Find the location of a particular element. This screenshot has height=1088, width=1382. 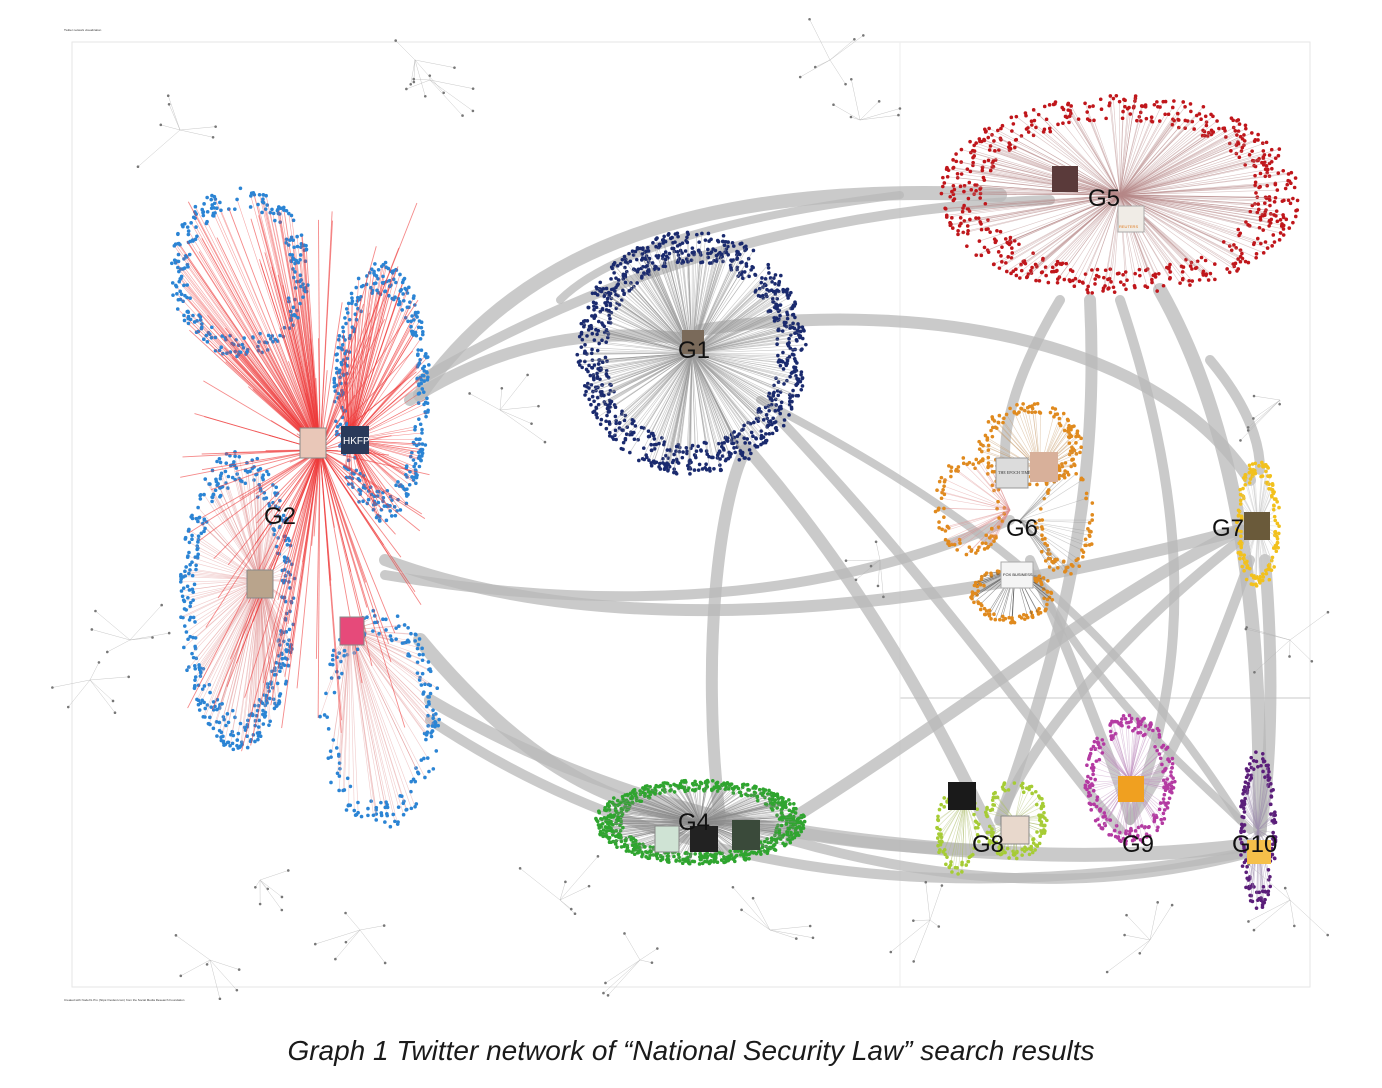

cluster-g1 is located at coordinates (691, 353).